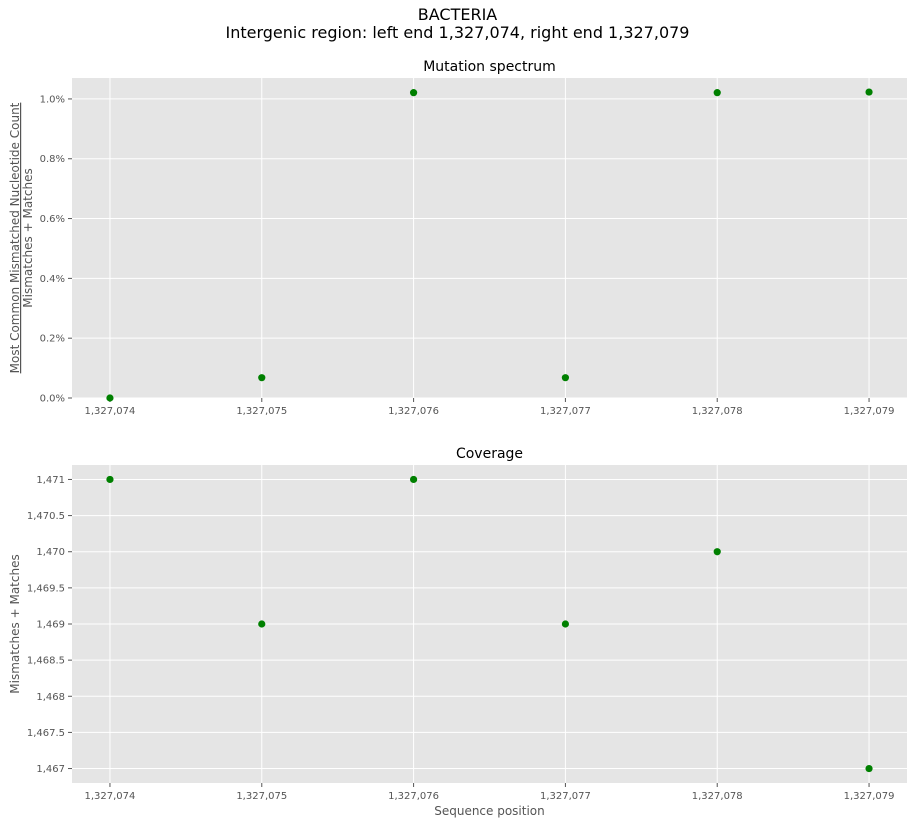  Describe the element at coordinates (46, 516) in the screenshot. I see `coverage-ytick-label: 1,470.5` at that location.